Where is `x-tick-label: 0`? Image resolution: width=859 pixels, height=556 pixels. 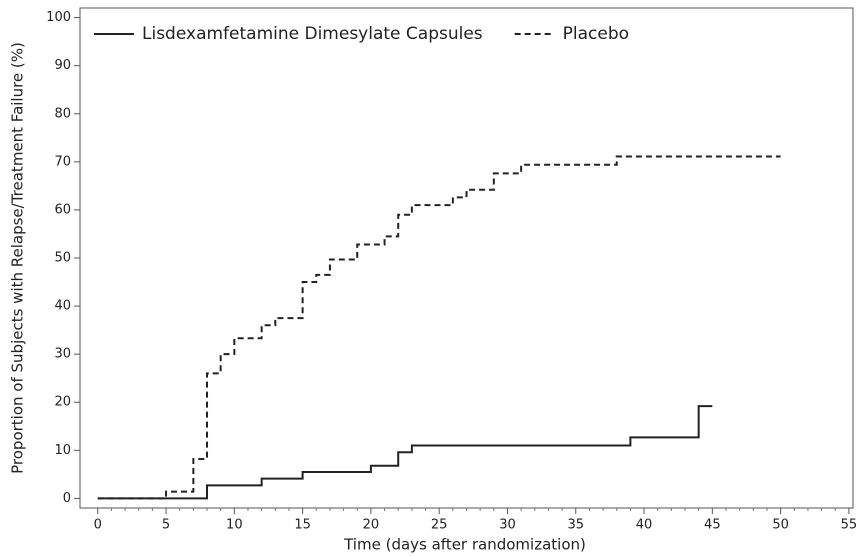 x-tick-label: 0 is located at coordinates (98, 525).